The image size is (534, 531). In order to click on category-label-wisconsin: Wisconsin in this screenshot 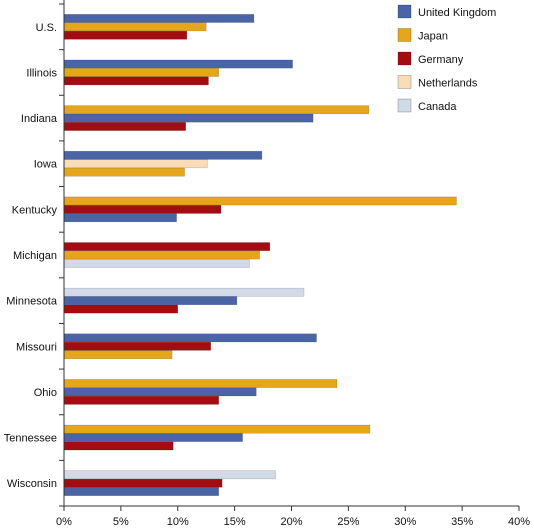, I will do `click(32, 484)`.